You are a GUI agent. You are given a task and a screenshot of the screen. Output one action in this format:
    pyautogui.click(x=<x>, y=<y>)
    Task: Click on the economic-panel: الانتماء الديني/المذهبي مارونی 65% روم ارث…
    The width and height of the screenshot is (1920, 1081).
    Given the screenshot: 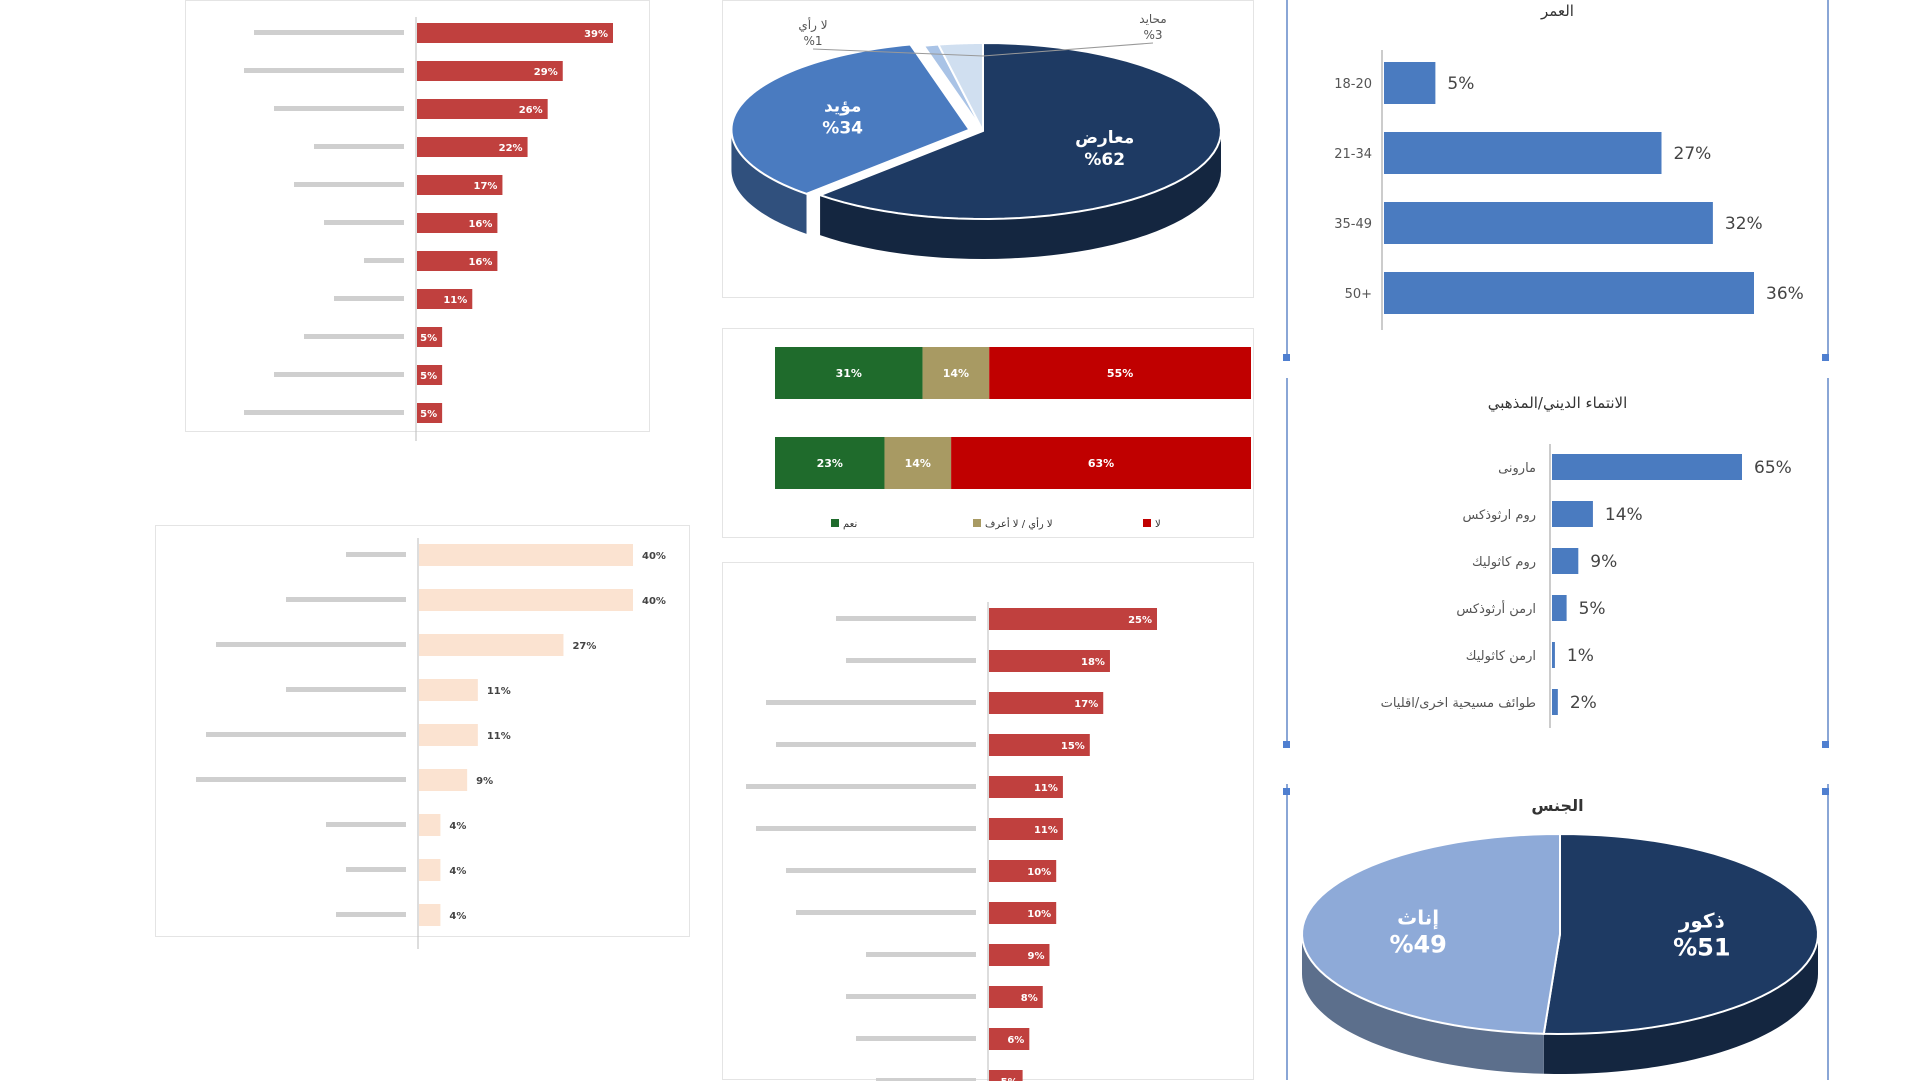 What is the action you would take?
    pyautogui.click(x=1557, y=562)
    